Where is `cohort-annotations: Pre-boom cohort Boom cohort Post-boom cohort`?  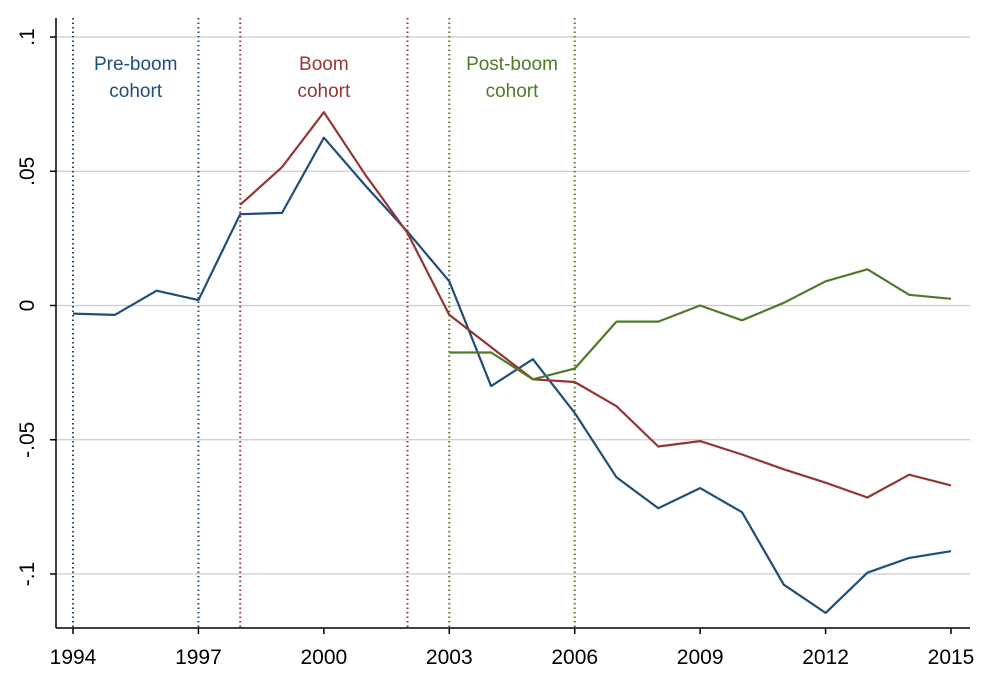
cohort-annotations: Pre-boom cohort Boom cohort Post-boom cohort is located at coordinates (326, 78).